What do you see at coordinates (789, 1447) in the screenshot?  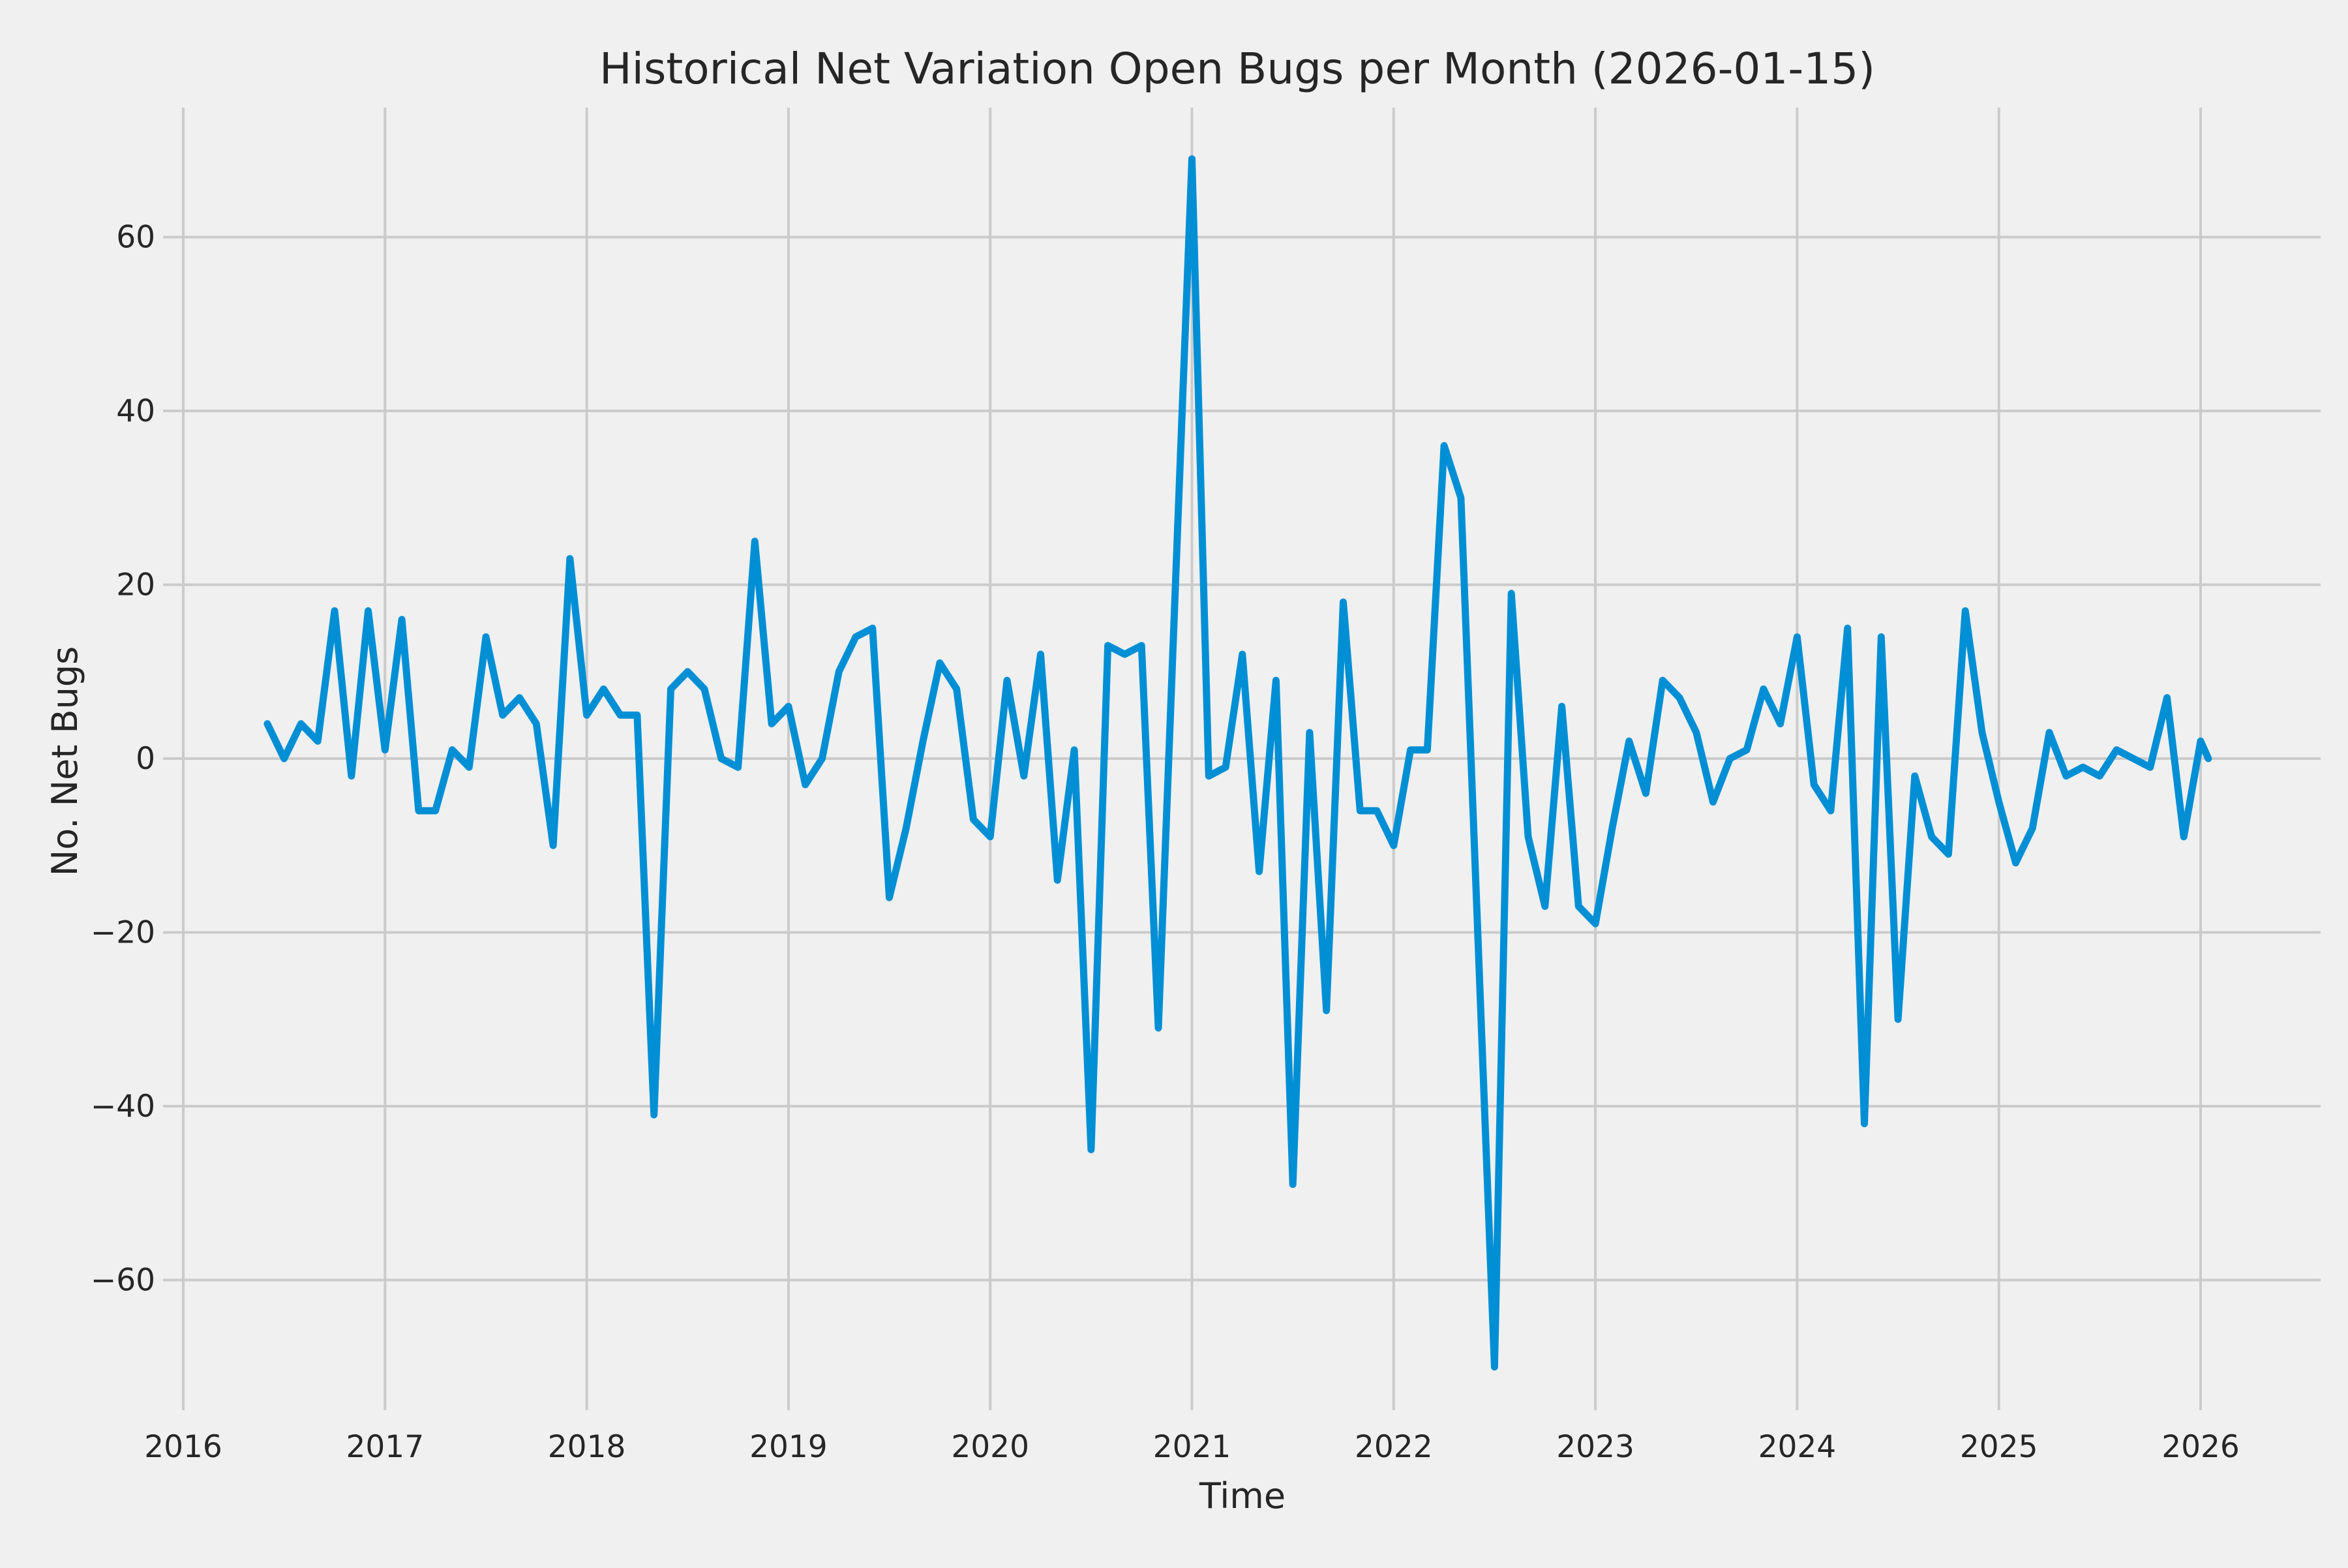 I see `x-tick-label: 2019` at bounding box center [789, 1447].